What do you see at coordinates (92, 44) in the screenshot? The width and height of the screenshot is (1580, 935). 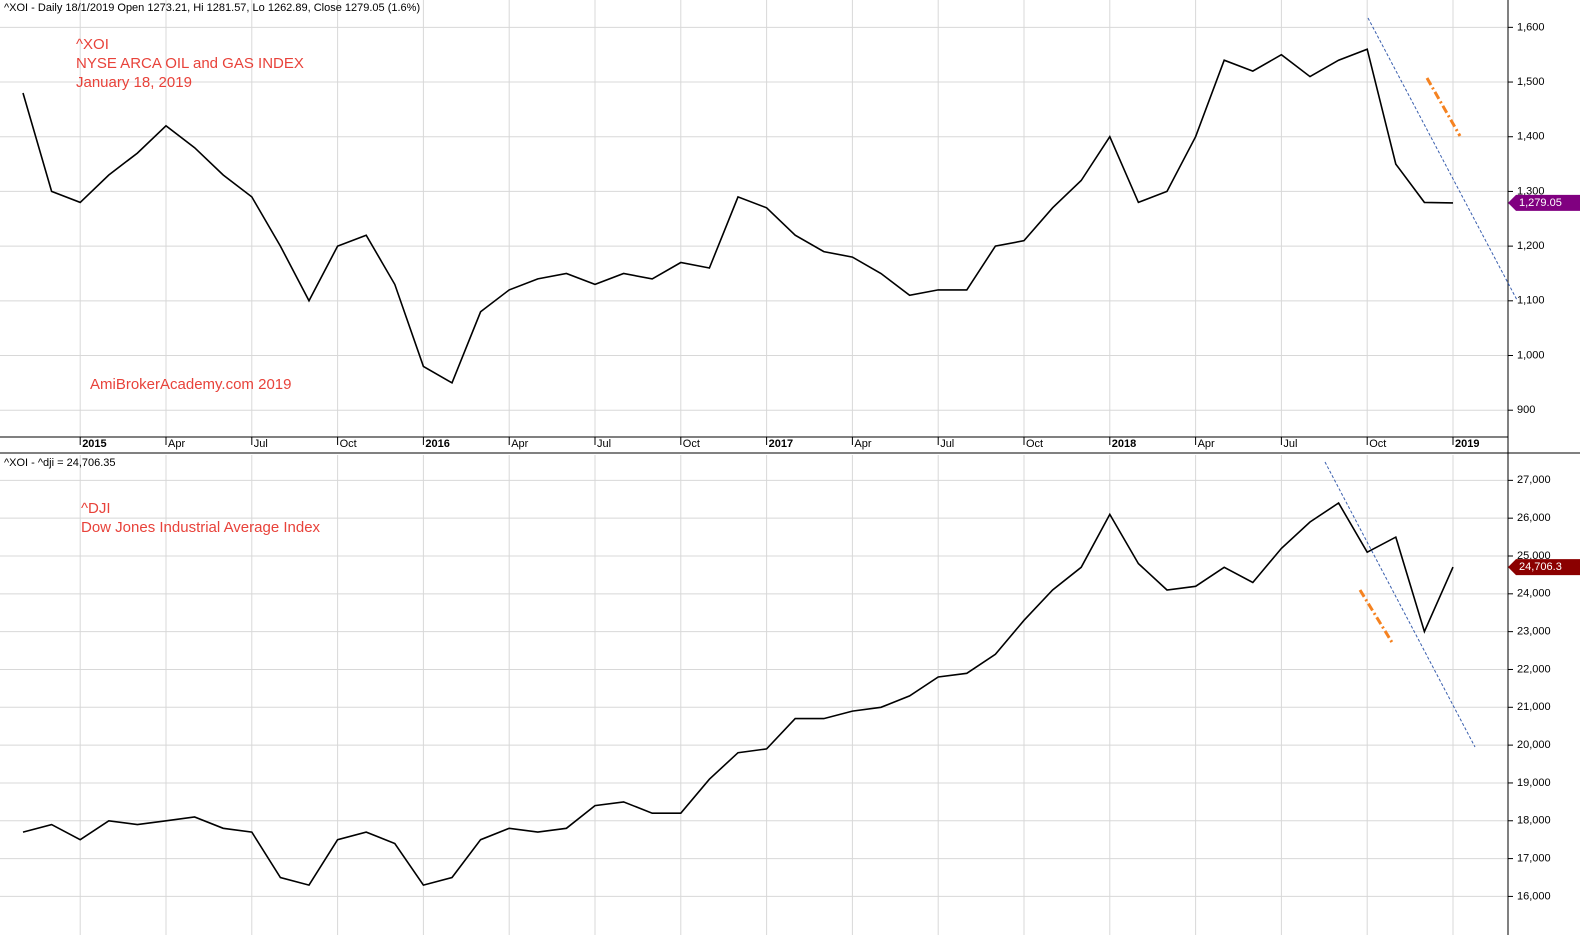 I see `symbol: ^XOI` at bounding box center [92, 44].